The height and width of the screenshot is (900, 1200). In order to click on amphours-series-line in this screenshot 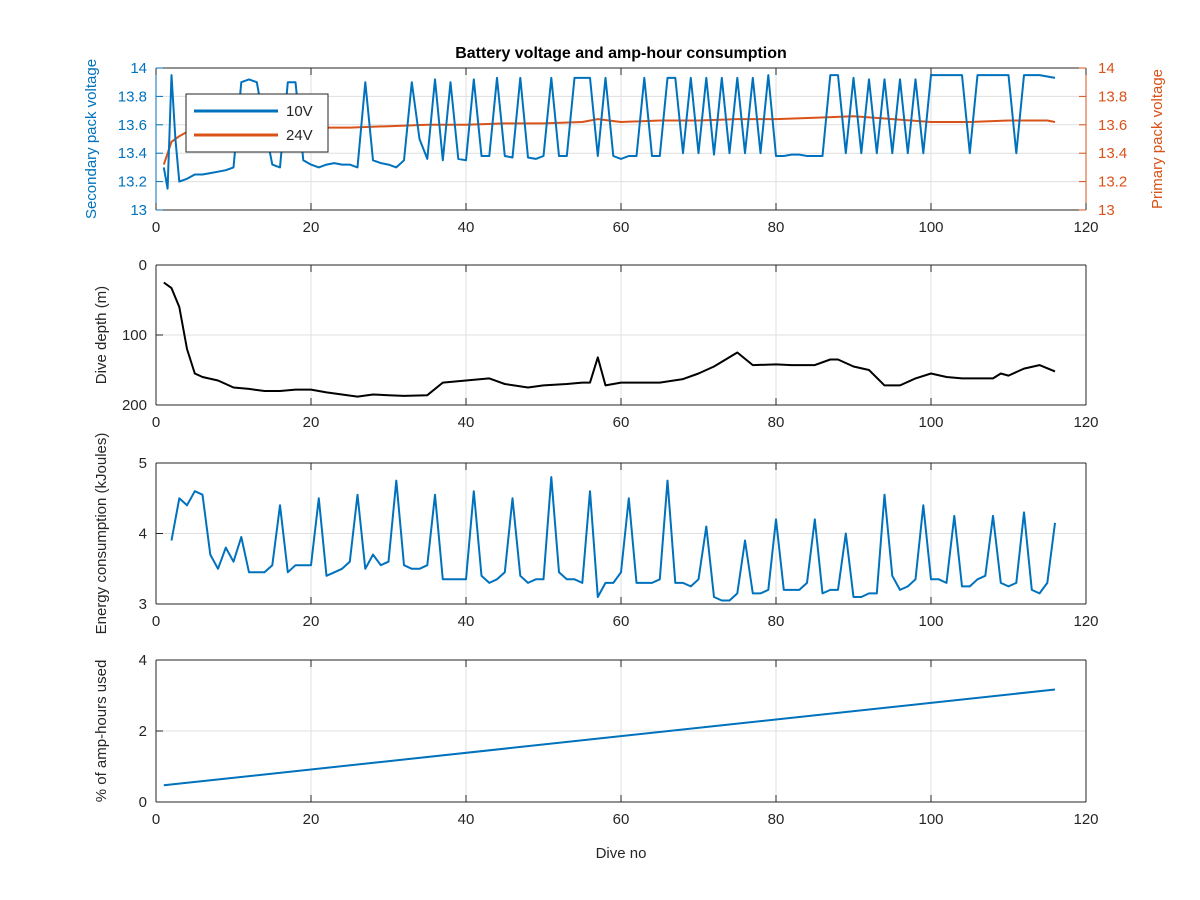, I will do `click(609, 737)`.